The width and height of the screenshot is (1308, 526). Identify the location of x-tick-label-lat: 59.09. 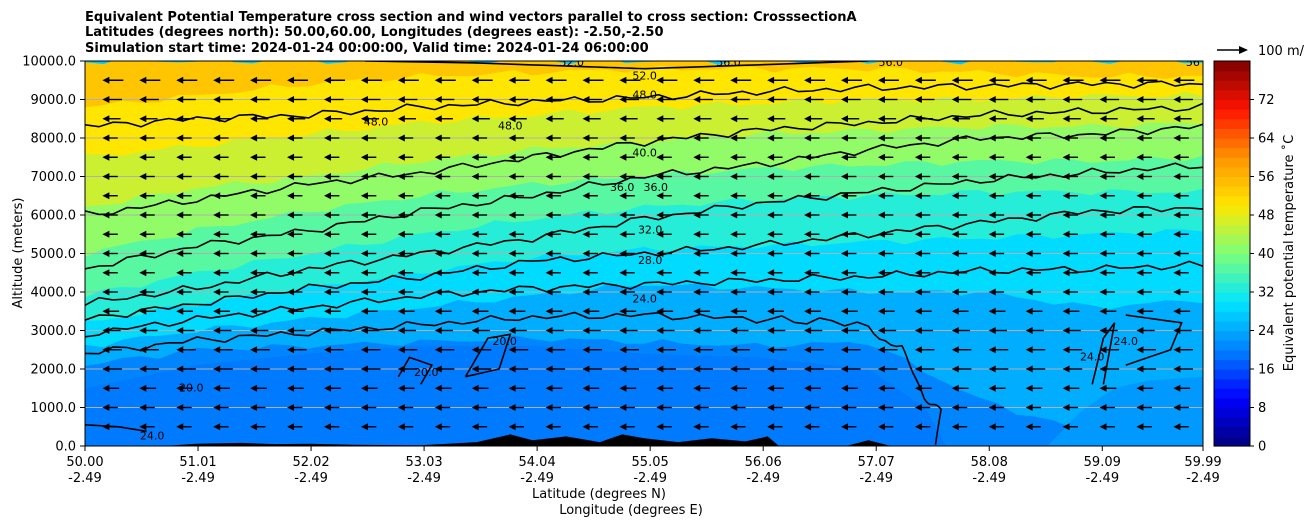
(1102, 462).